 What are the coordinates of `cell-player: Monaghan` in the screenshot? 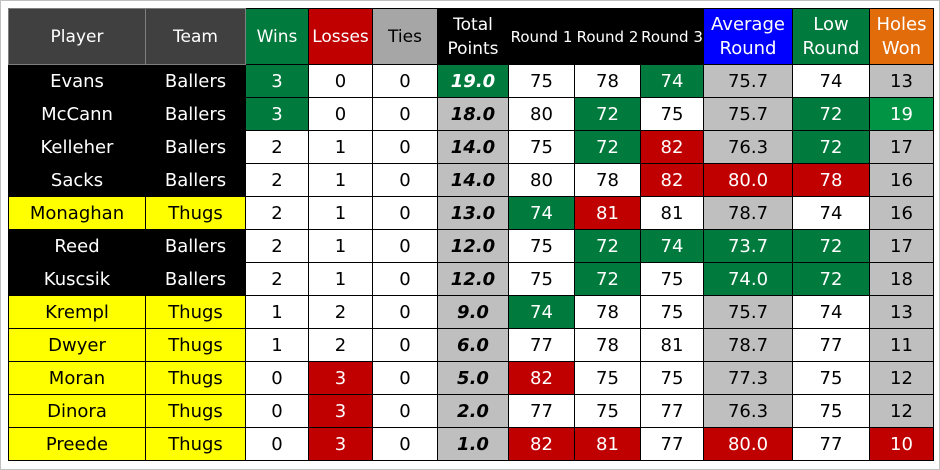 It's located at (77, 213).